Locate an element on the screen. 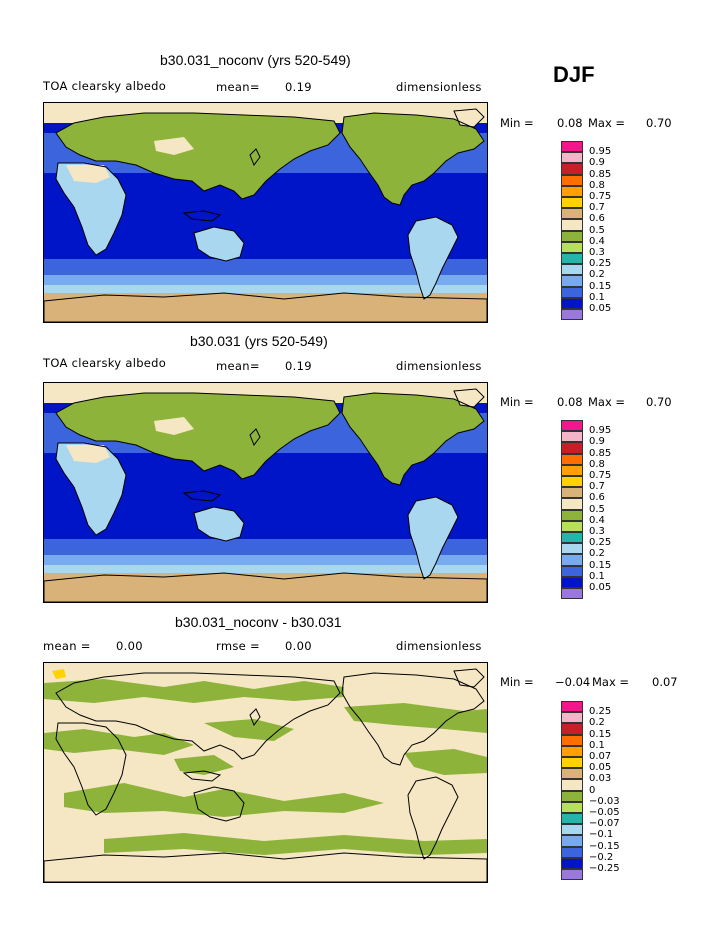  africa-region is located at coordinates (91, 209).